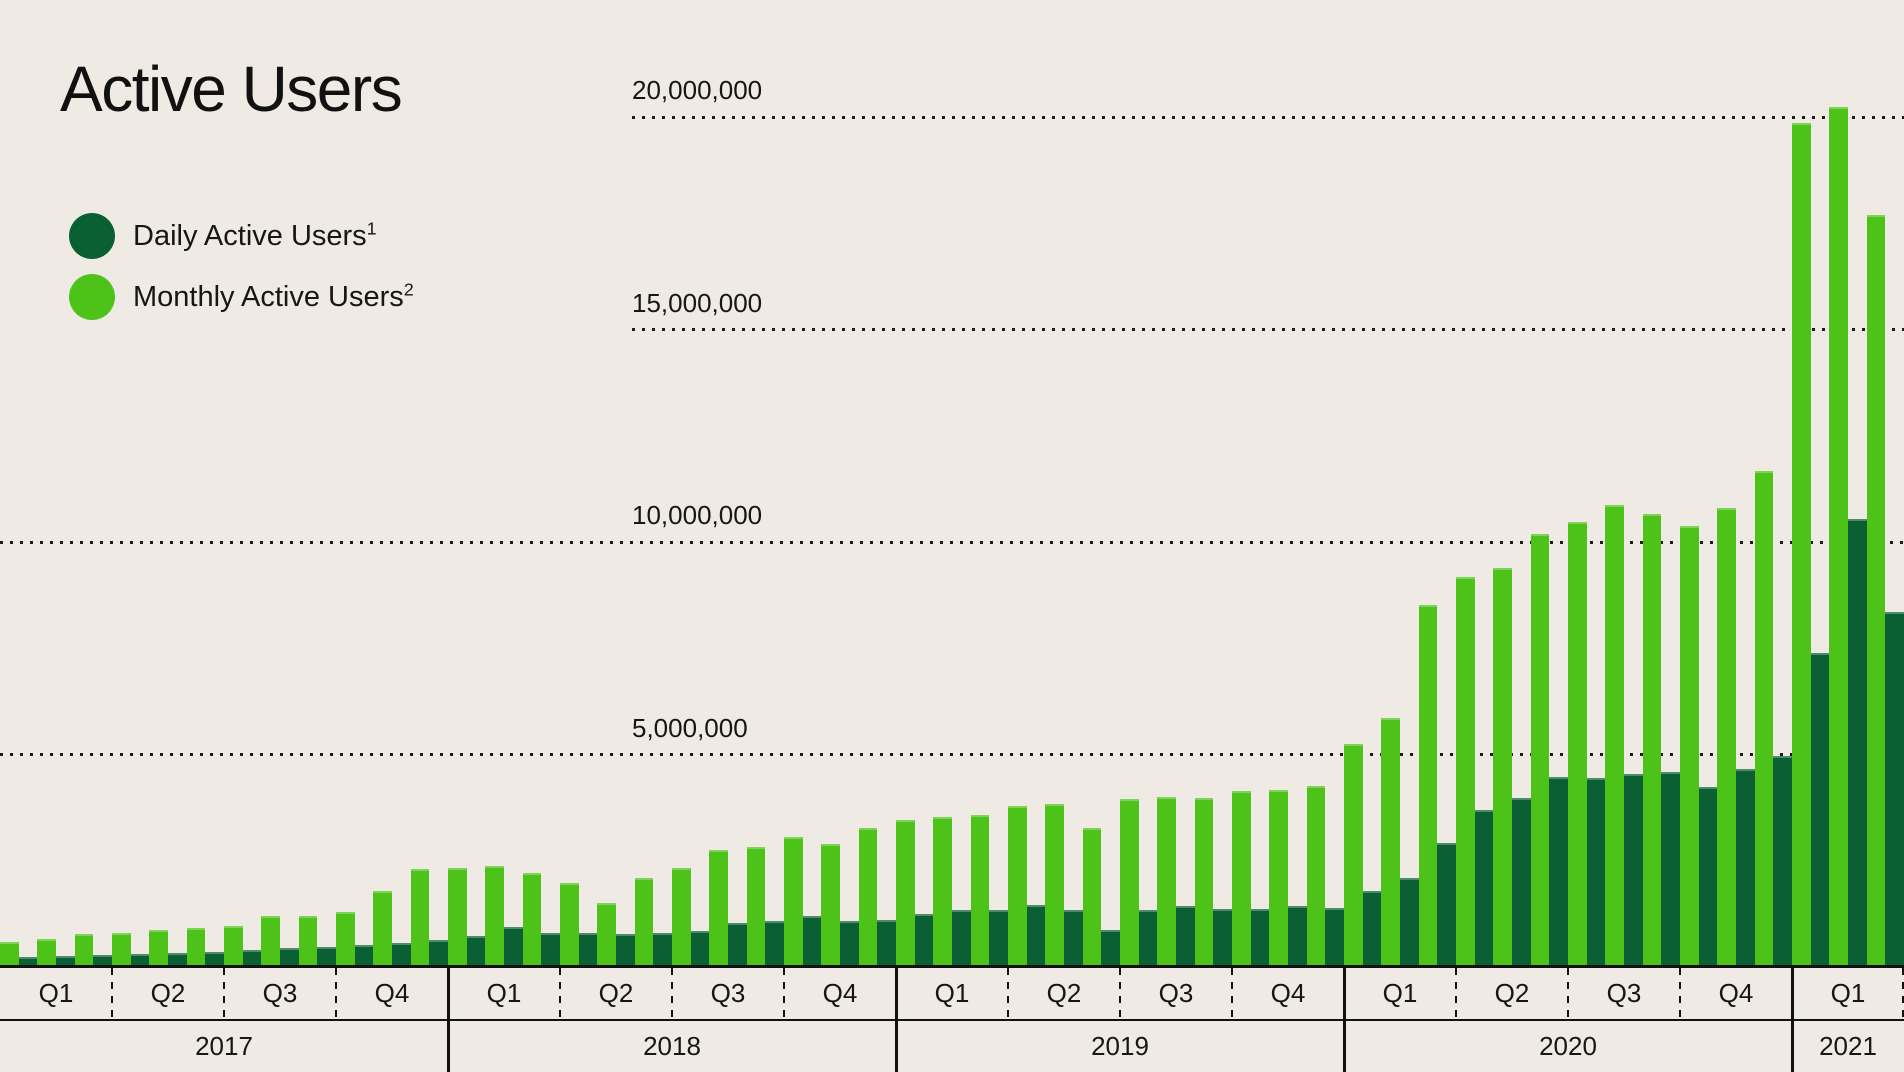  What do you see at coordinates (1268, 329) in the screenshot?
I see `gridline-15m` at bounding box center [1268, 329].